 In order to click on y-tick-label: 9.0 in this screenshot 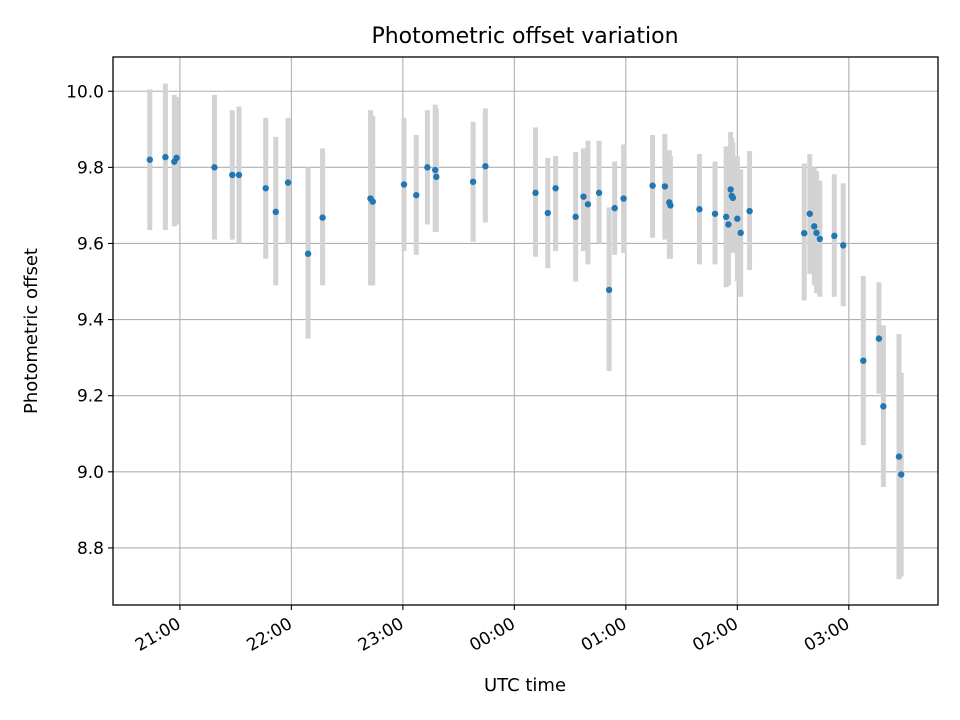, I will do `click(90, 473)`.